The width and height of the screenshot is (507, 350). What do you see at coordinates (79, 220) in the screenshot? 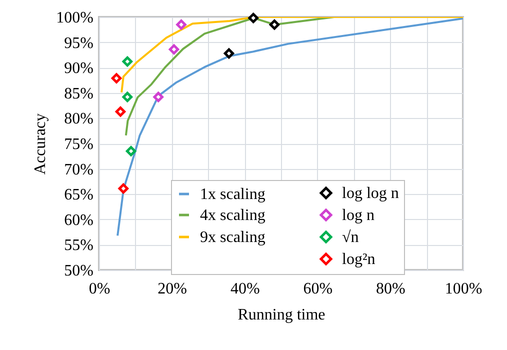
I see `y-tick-label: 60%` at bounding box center [79, 220].